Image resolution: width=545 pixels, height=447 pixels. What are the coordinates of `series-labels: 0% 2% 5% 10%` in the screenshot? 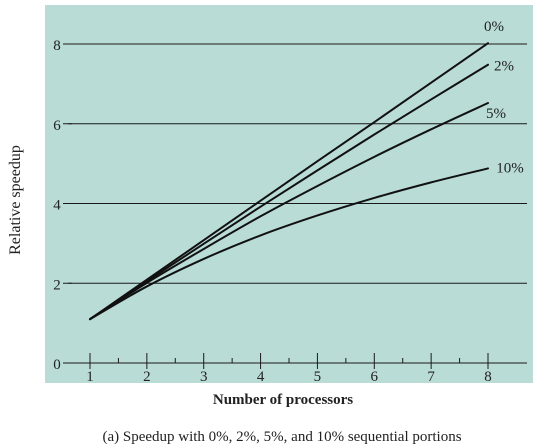 It's located at (504, 97).